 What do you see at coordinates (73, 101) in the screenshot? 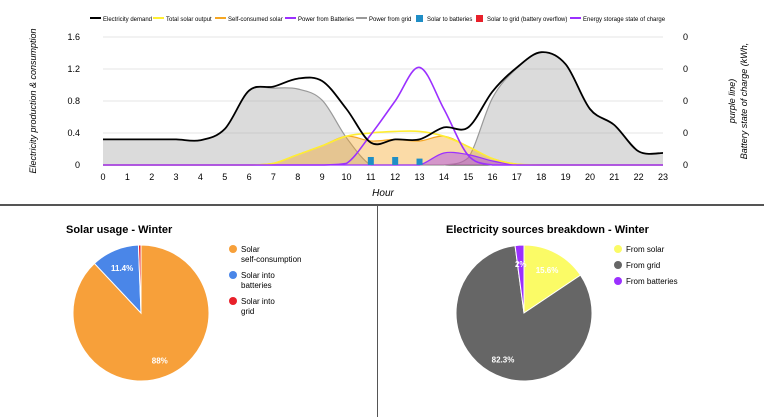
I see `y-tick-label: 0.8` at bounding box center [73, 101].